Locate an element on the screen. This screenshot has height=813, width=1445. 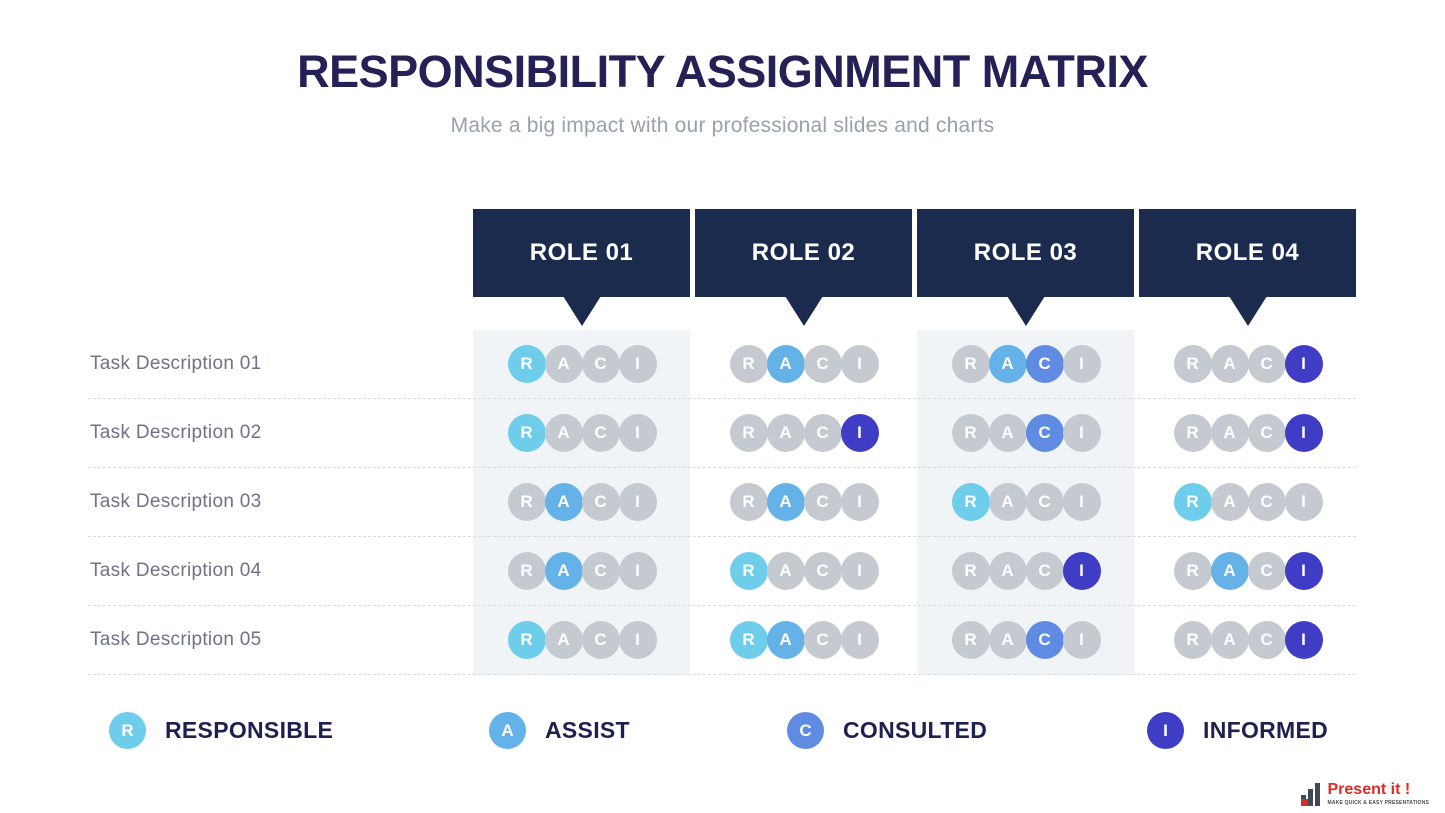
task-label: Task Description 05 is located at coordinates (176, 639).